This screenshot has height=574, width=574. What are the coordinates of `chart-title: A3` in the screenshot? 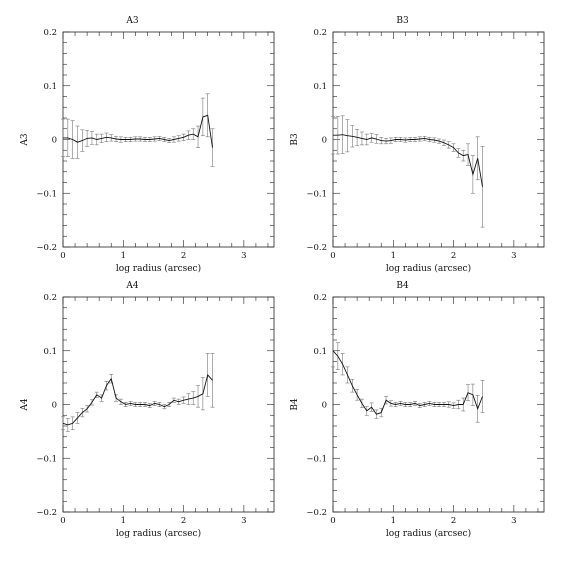 It's located at (131, 21).